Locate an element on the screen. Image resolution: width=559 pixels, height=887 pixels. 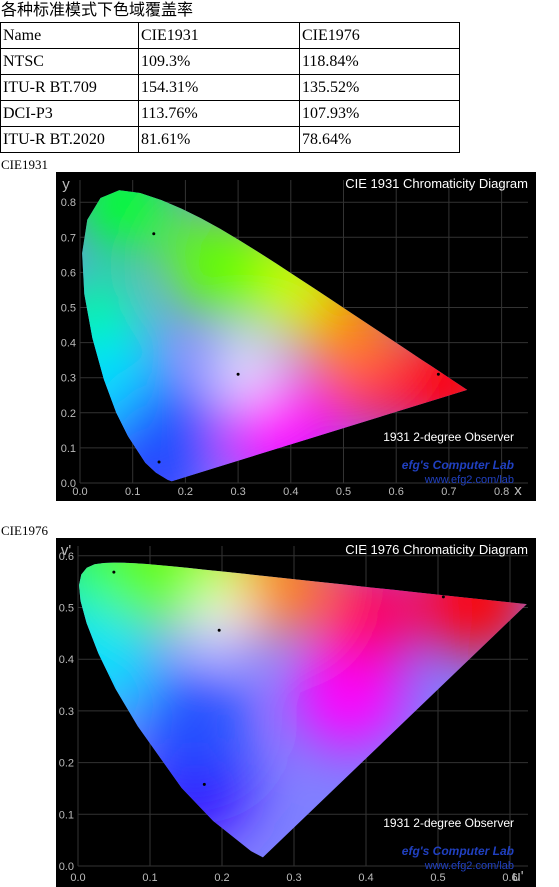
header-cell: Name is located at coordinates (69, 35).